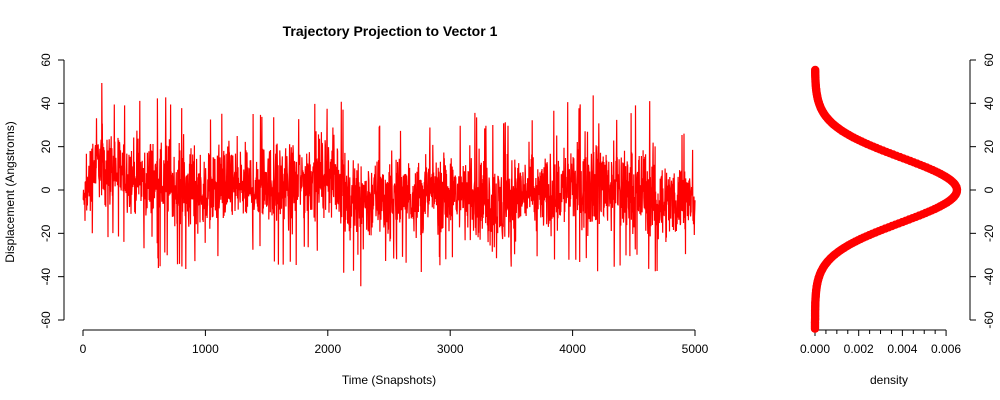 This screenshot has width=1000, height=400. I want to click on right-y-tick-label: 0, so click(989, 189).